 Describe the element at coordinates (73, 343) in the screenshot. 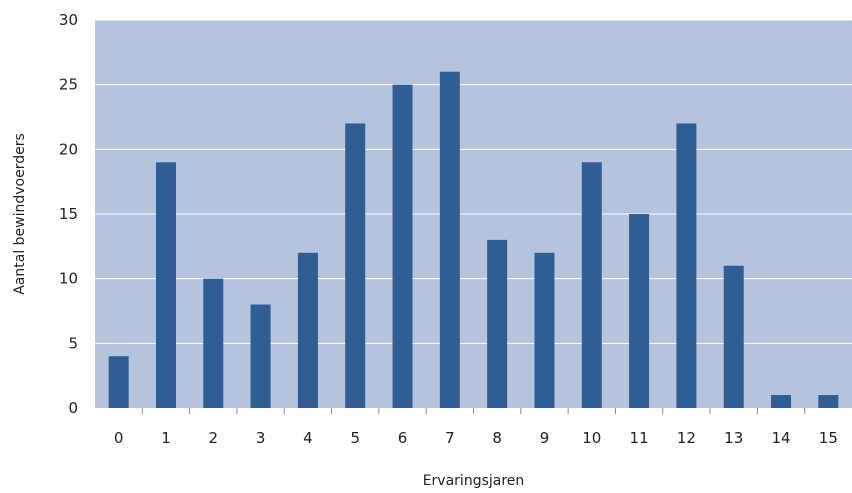

I see `y-tick-label: 5` at that location.